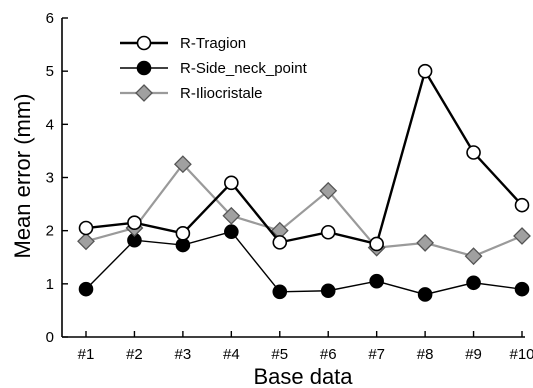 The image size is (533, 388). Describe the element at coordinates (22, 175) in the screenshot. I see `y-axis-title: Mean error (mm)` at that location.